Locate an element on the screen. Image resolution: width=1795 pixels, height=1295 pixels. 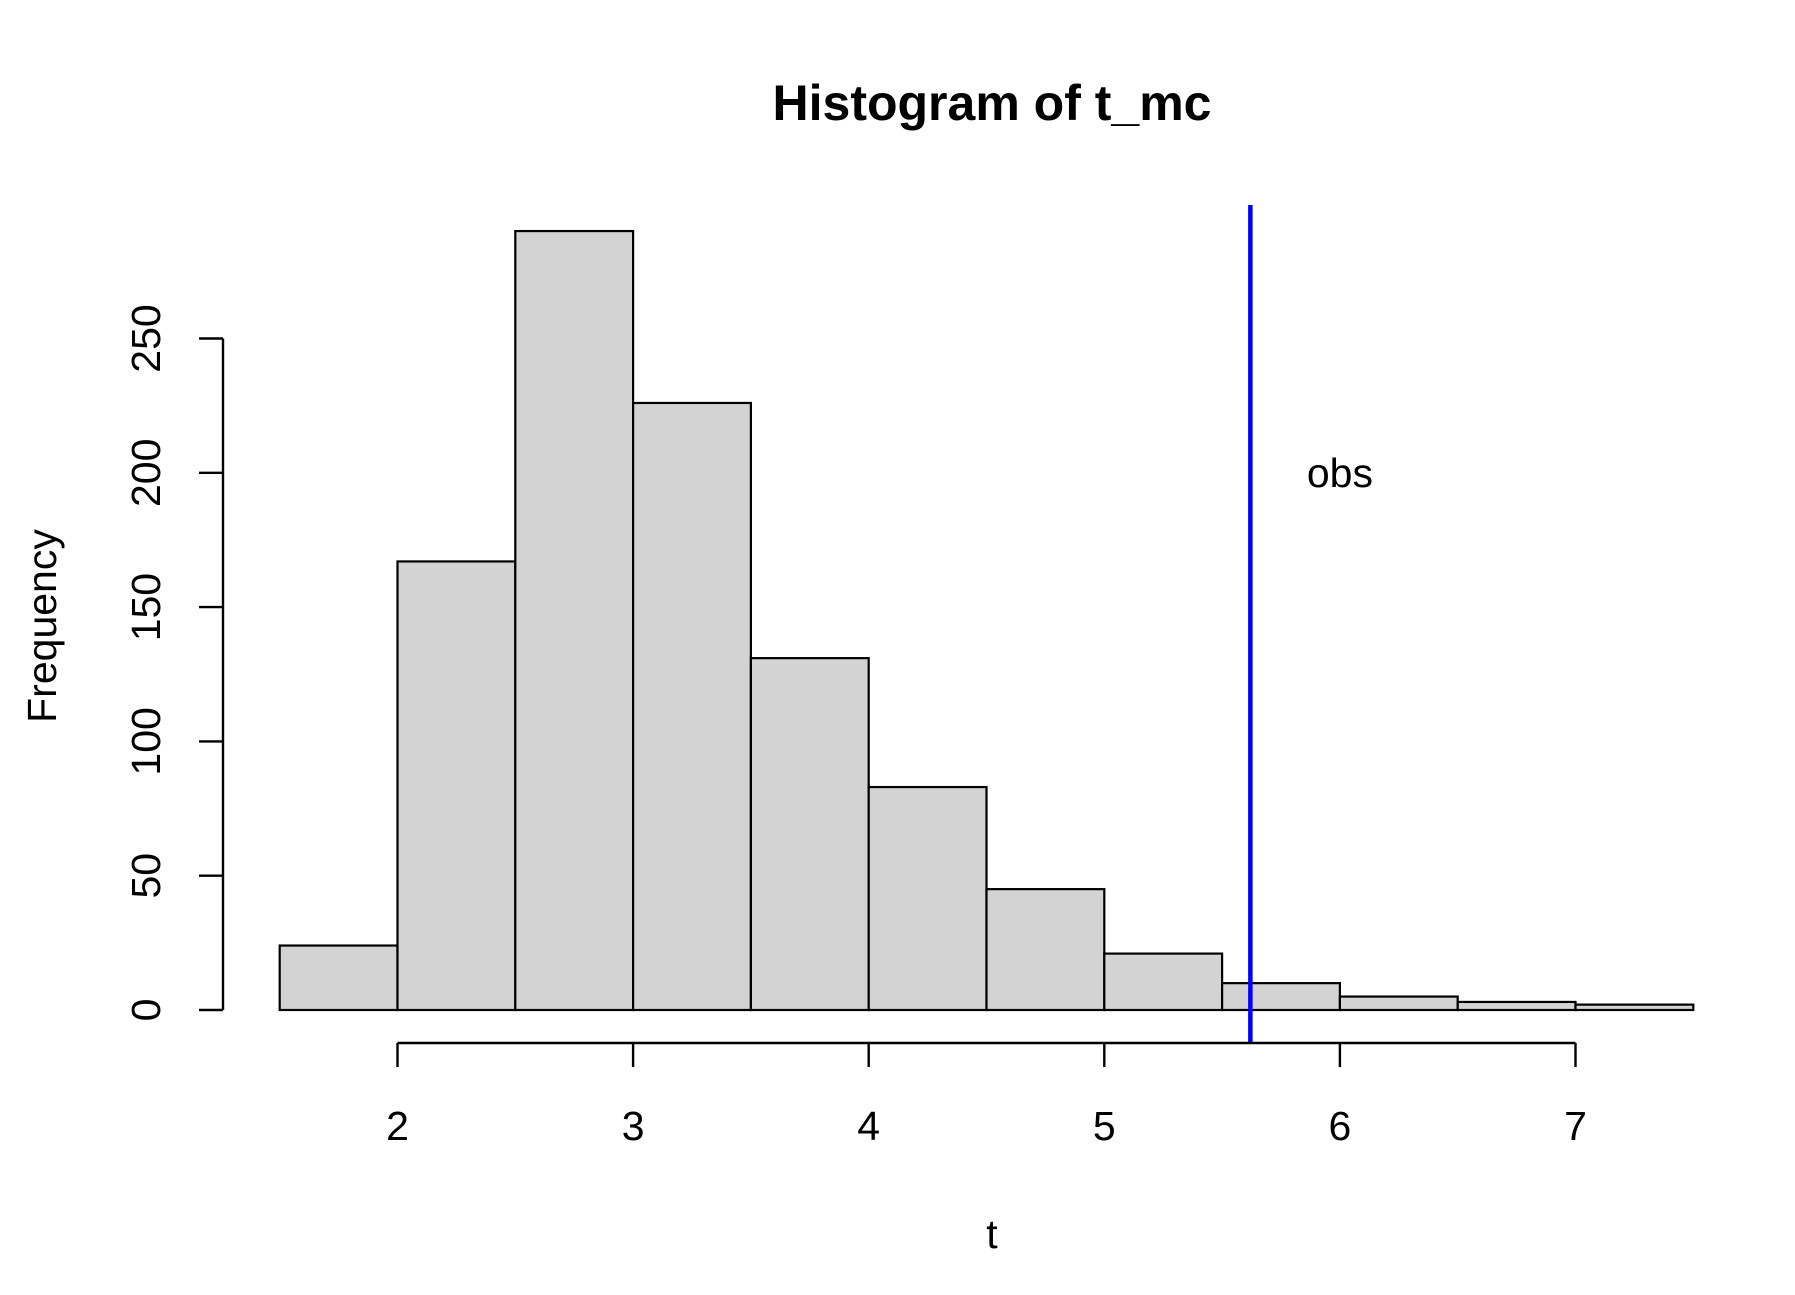
y-axis: 0 50 100 150 200 250 is located at coordinates (174, 663).